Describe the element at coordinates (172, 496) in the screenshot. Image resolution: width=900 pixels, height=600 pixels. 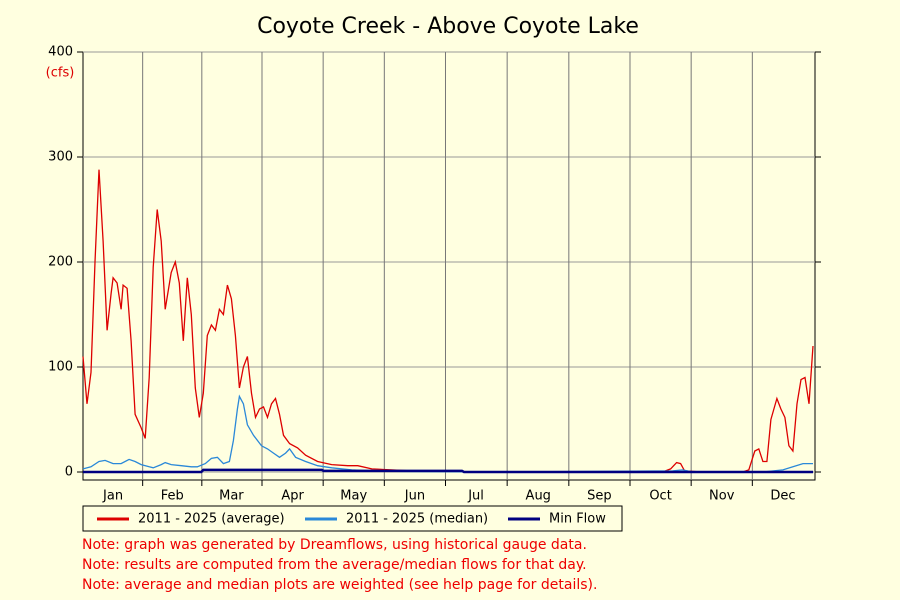
I see `x-tick-label: Feb` at that location.